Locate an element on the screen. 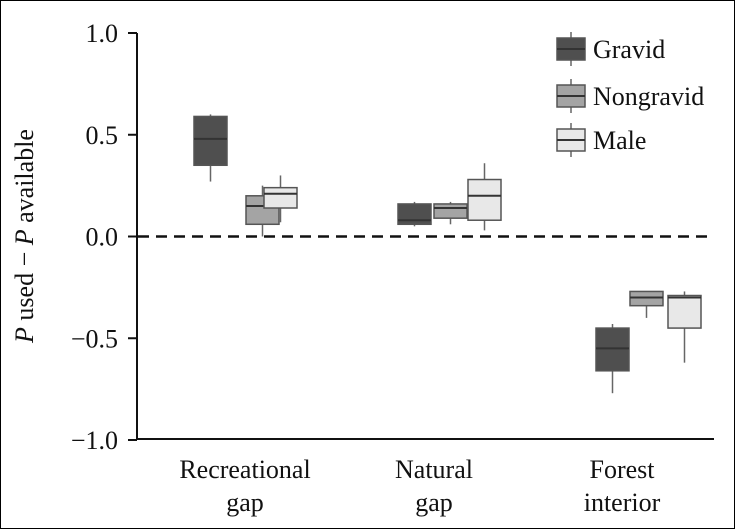 The image size is (735, 529). legend-label: Nongravid is located at coordinates (648, 96).